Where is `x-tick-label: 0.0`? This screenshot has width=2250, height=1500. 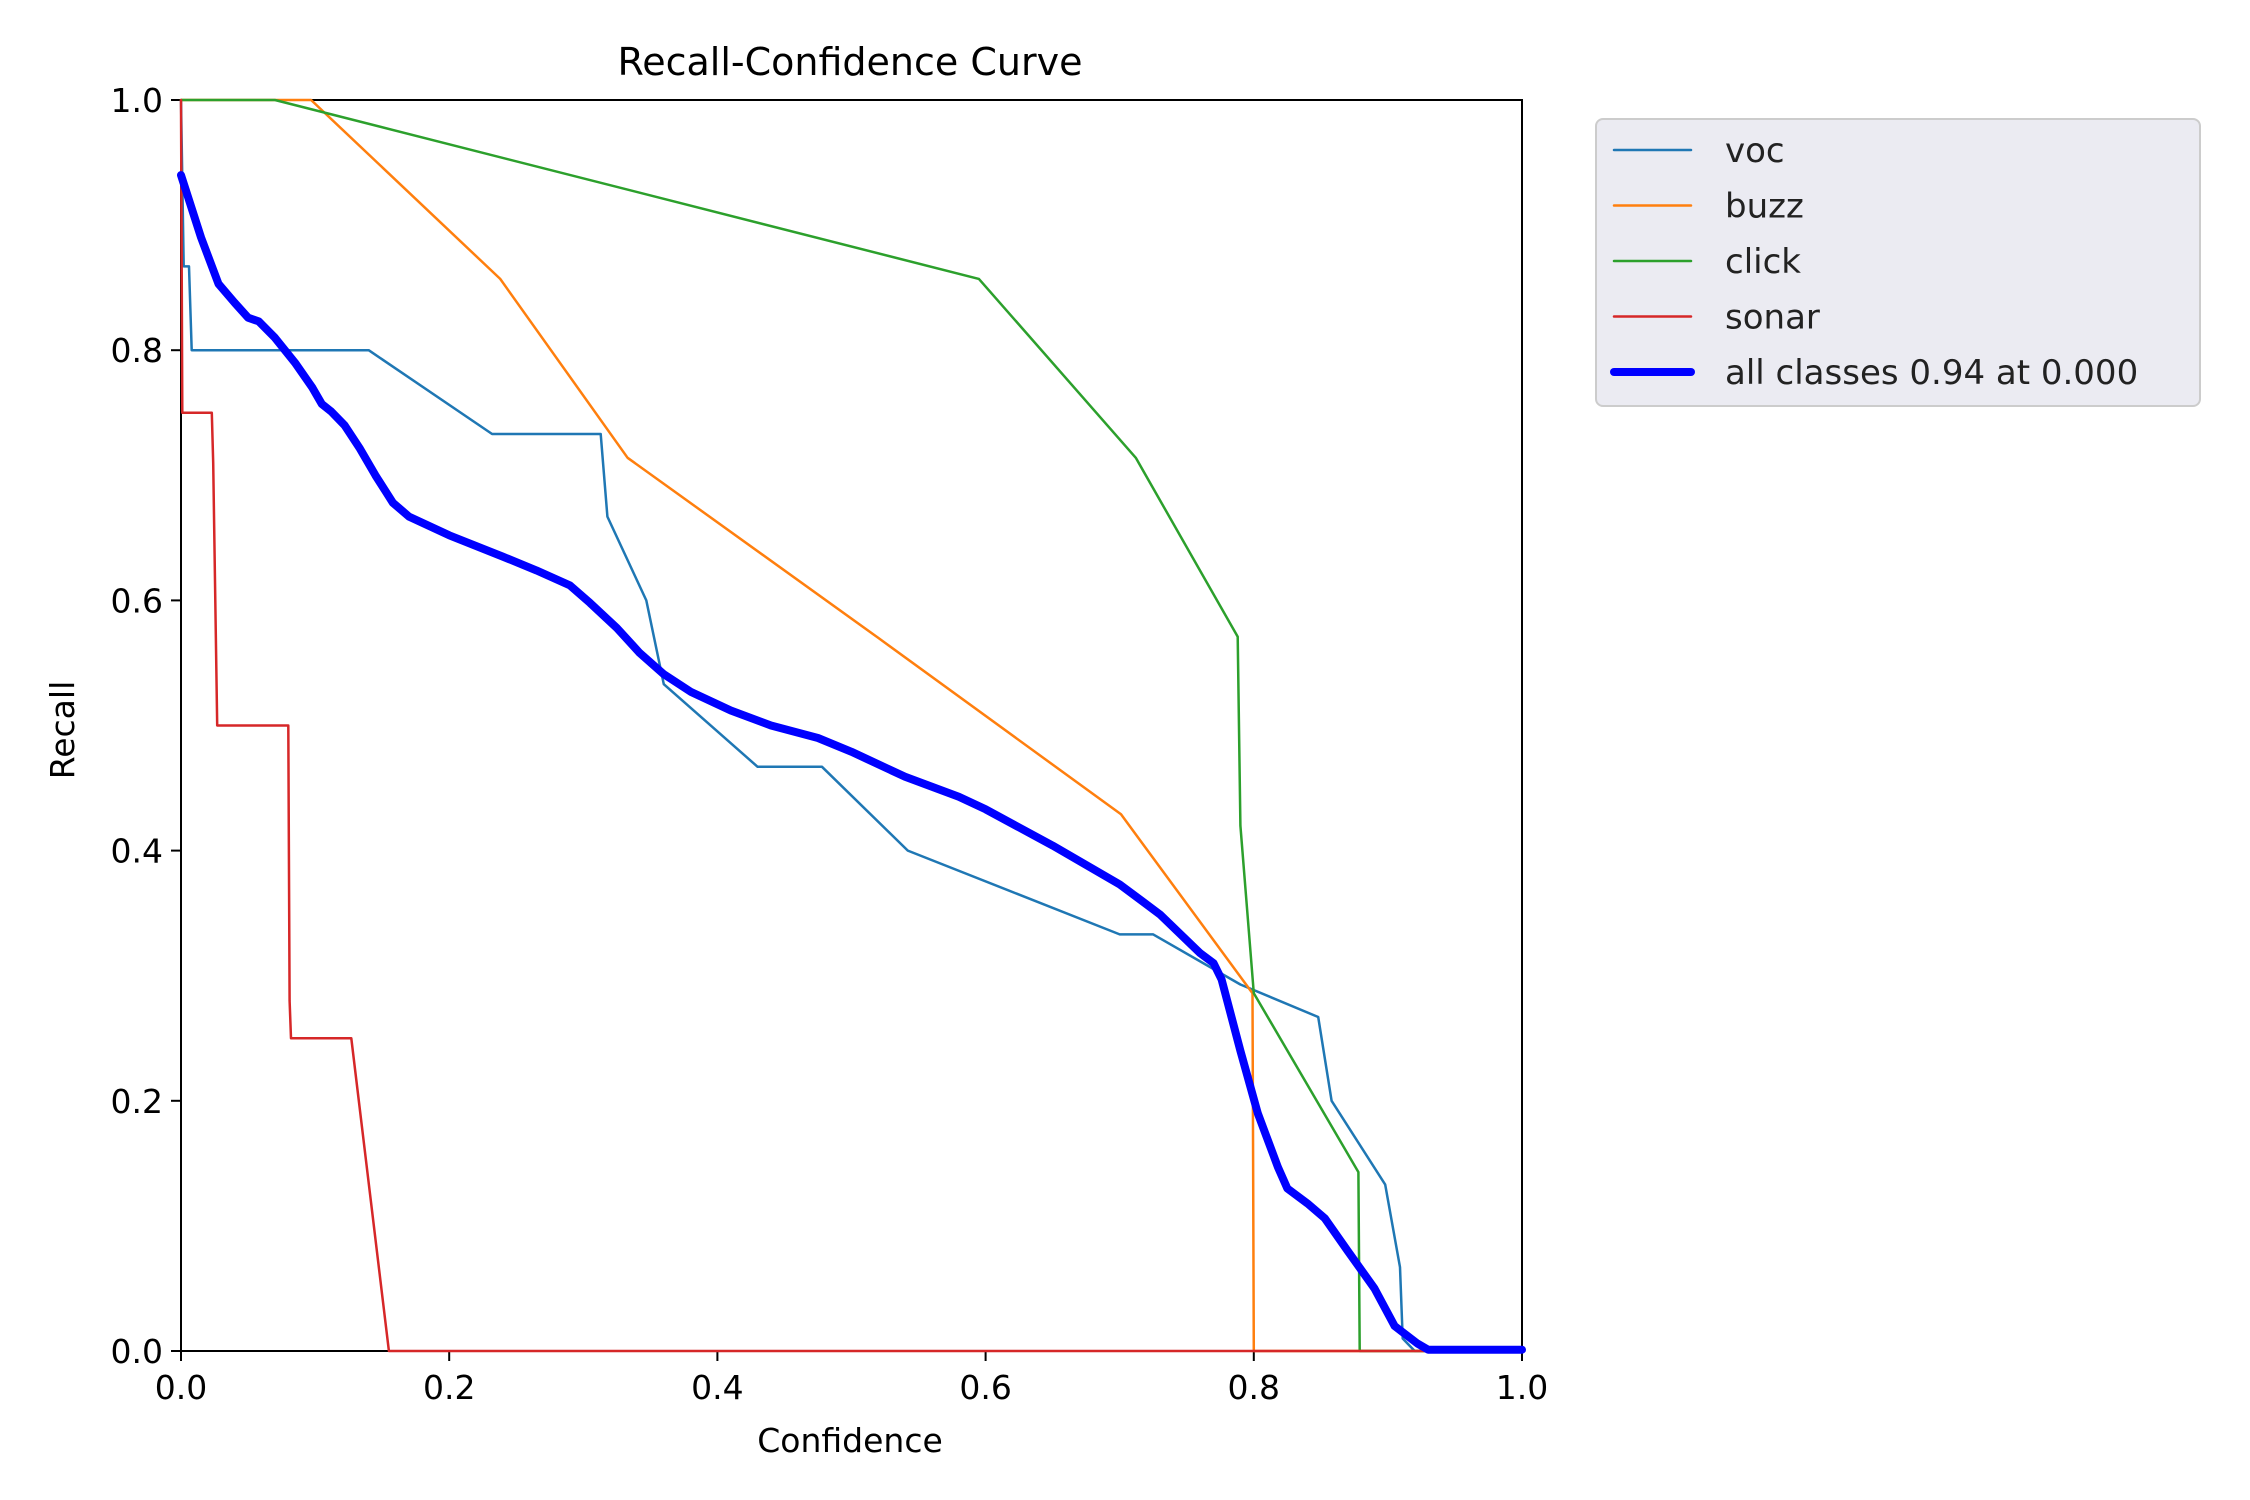
x-tick-label: 0.0 is located at coordinates (181, 1387).